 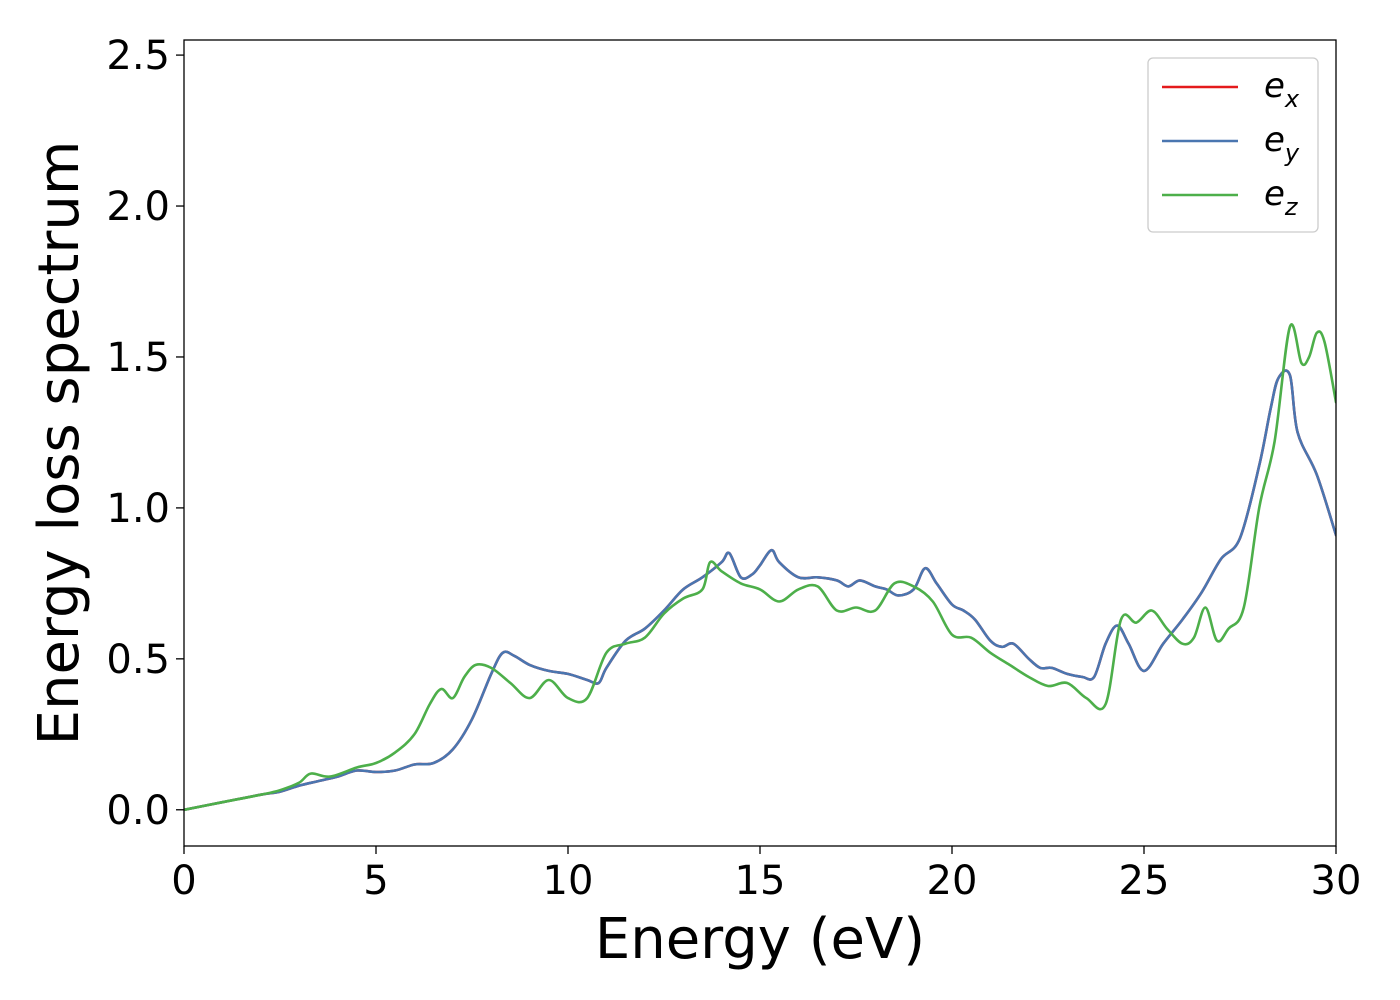 I want to click on y-axis: 0.0 0.5 1.0 1.5 2.0 2.5, so click(x=145, y=433).